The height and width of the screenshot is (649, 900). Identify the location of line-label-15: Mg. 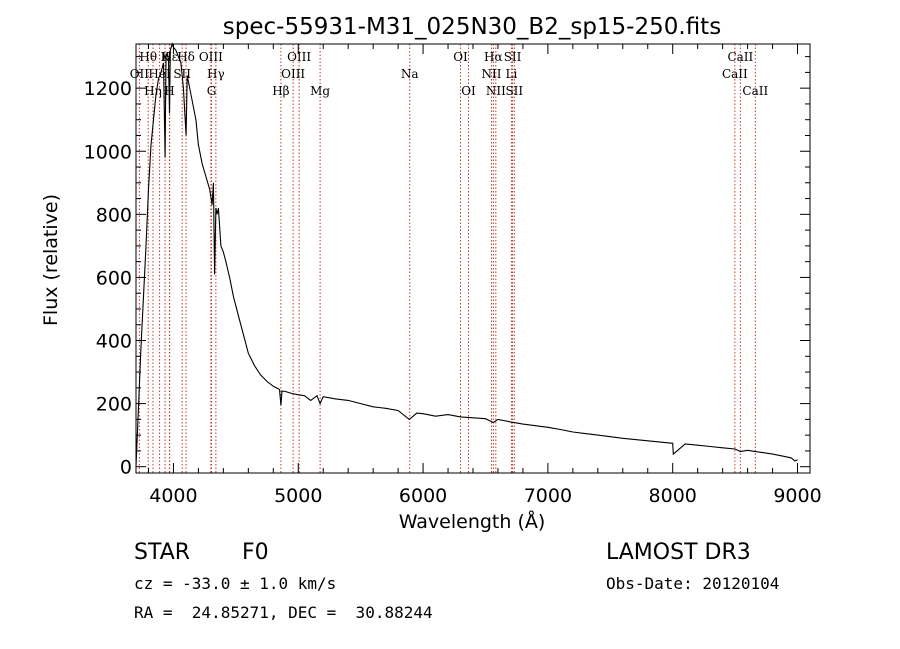
(320, 91).